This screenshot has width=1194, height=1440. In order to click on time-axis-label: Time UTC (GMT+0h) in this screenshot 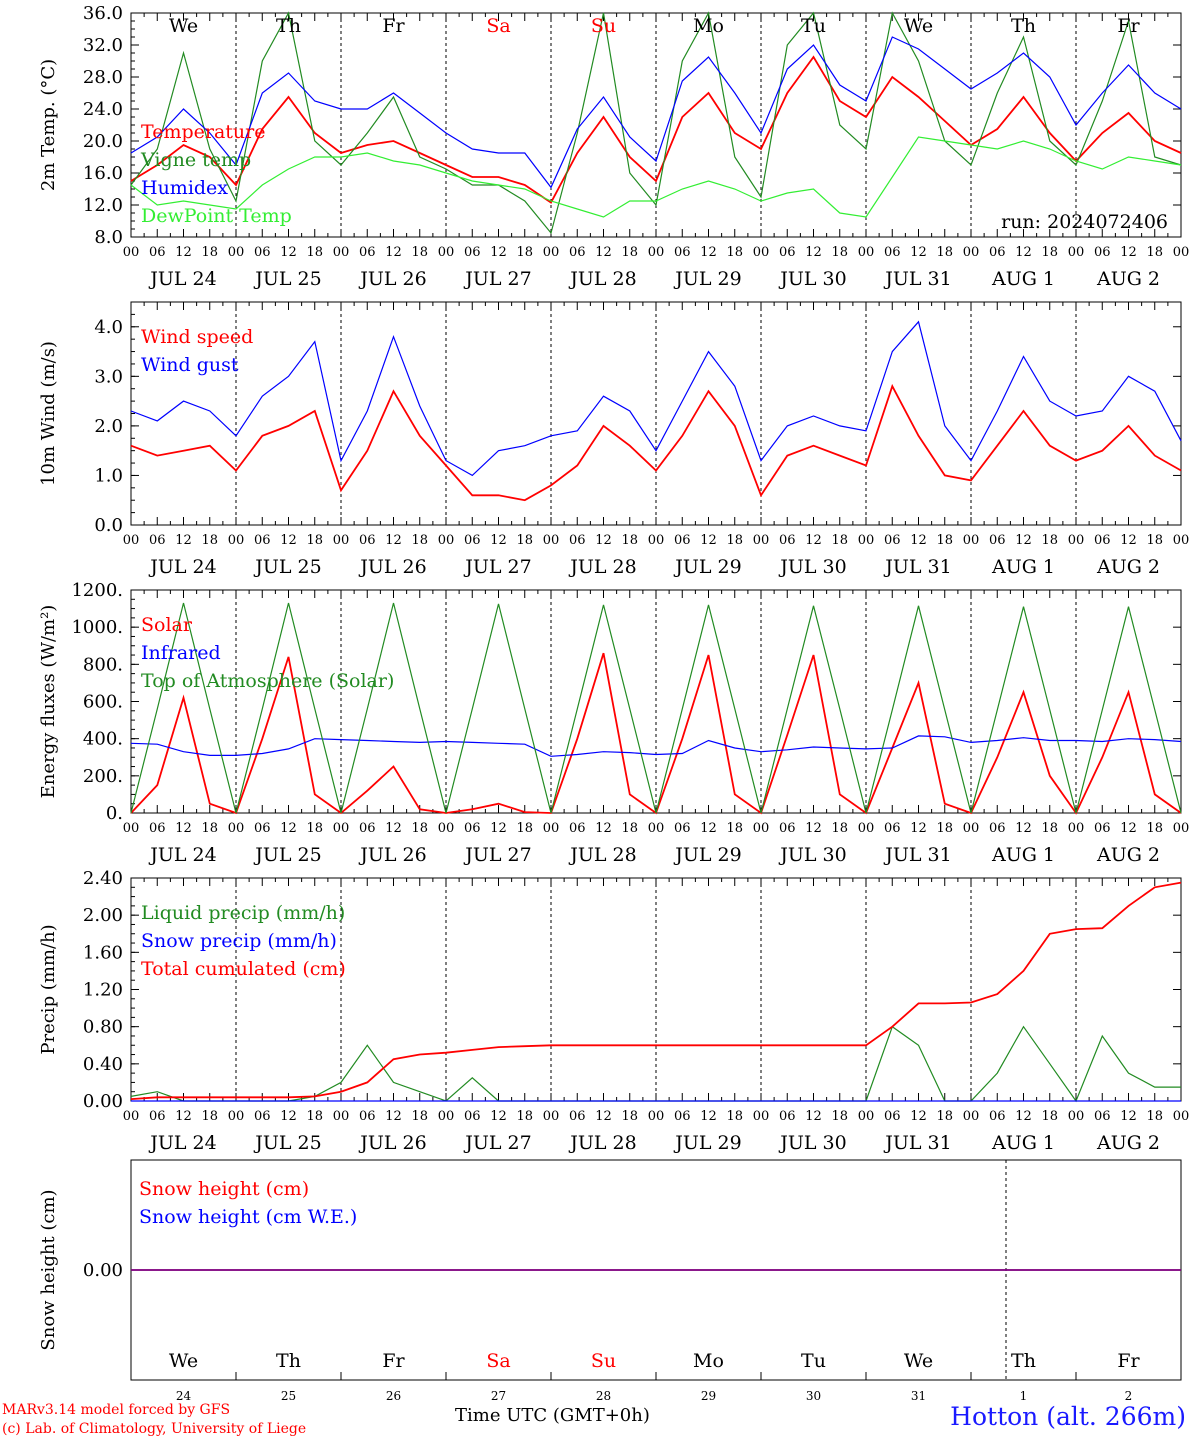, I will do `click(552, 1415)`.